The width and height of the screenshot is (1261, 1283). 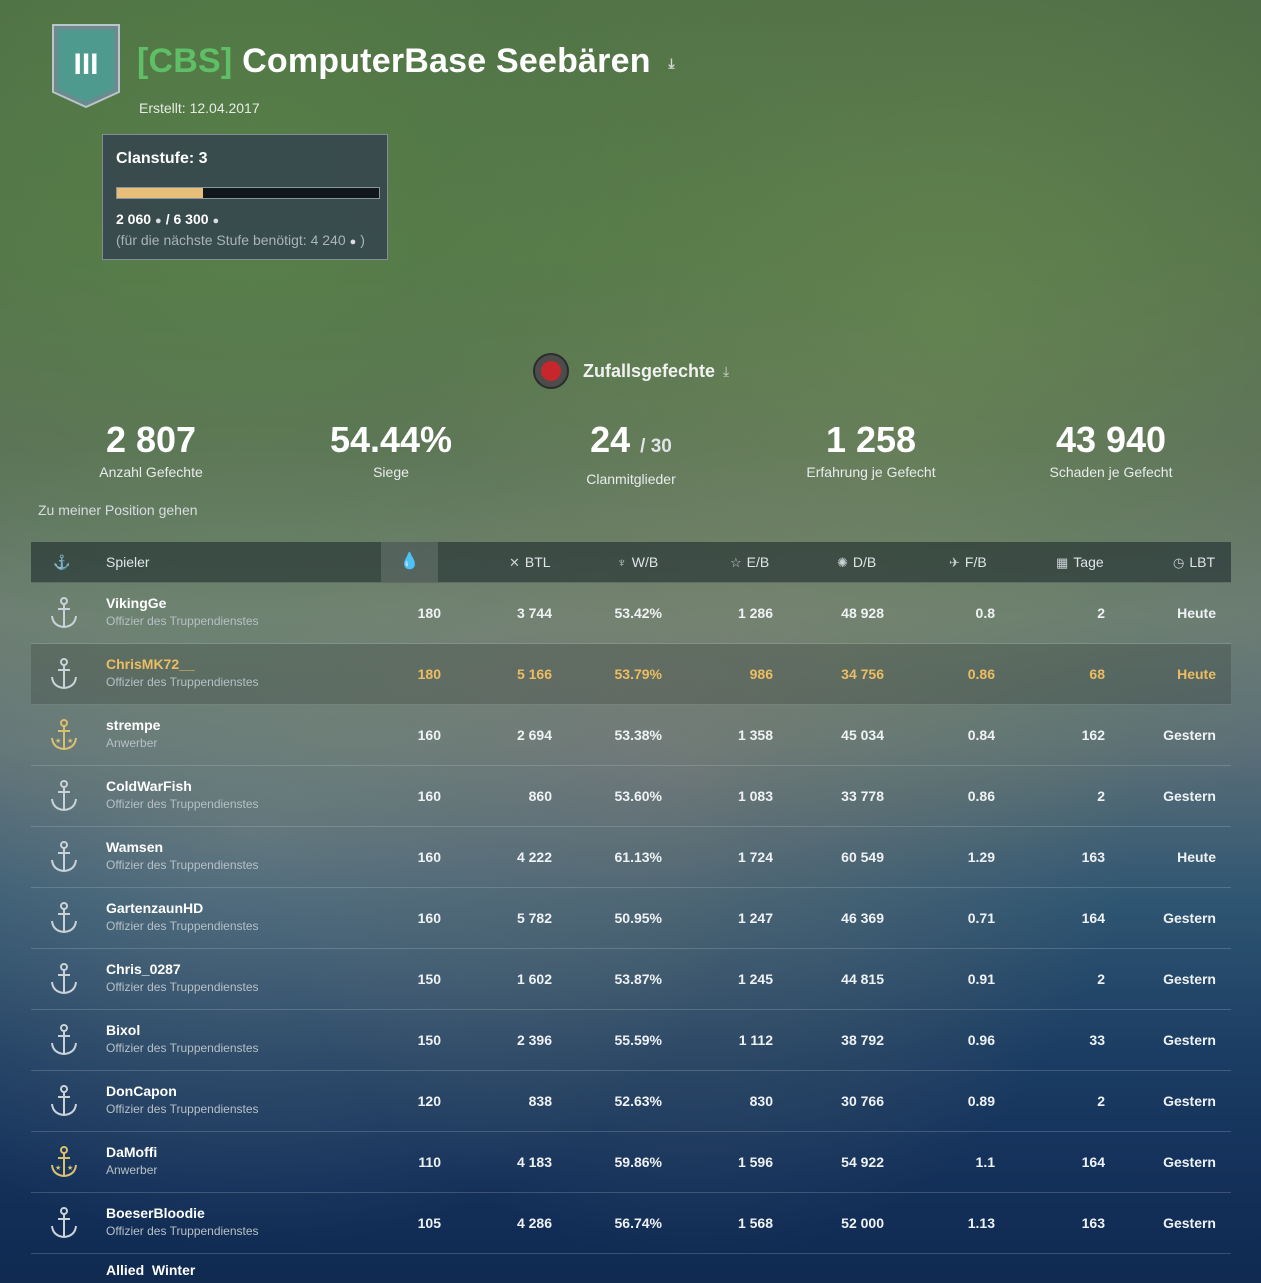 What do you see at coordinates (631, 479) in the screenshot?
I see `stat-label: Clanmitglieder` at bounding box center [631, 479].